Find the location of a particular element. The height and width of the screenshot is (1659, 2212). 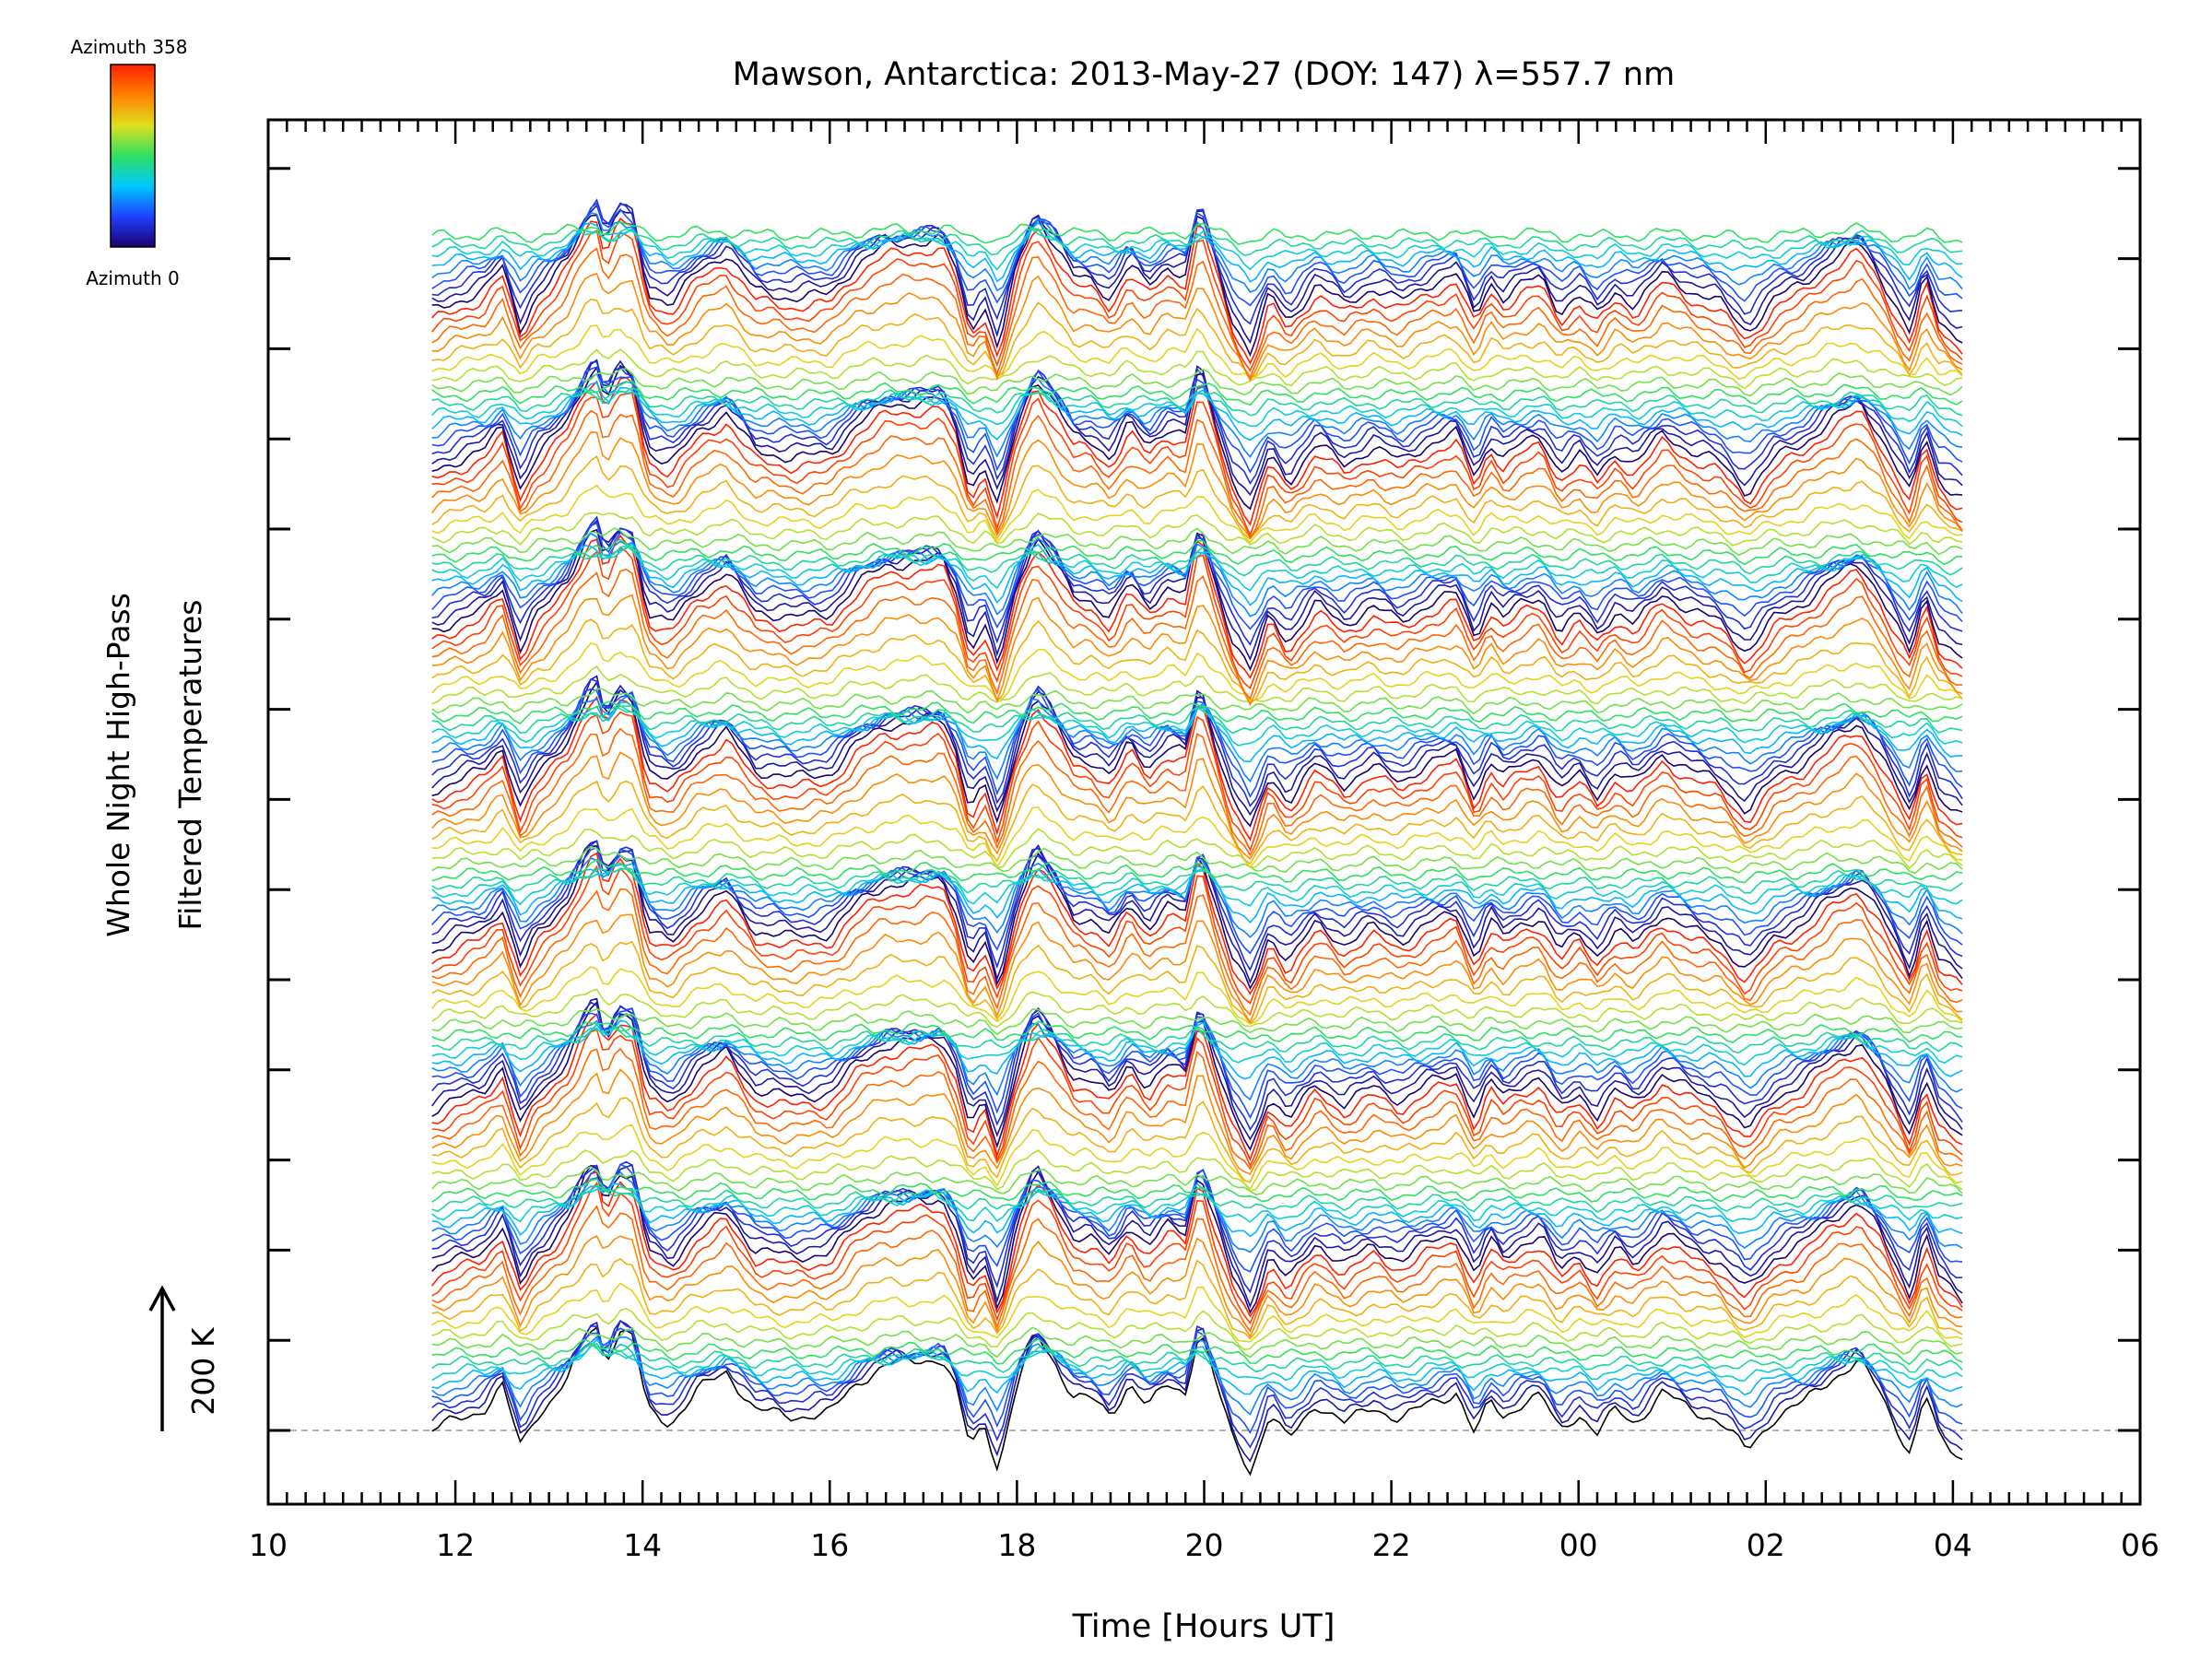

x-tick-label: 04 is located at coordinates (1953, 1545).